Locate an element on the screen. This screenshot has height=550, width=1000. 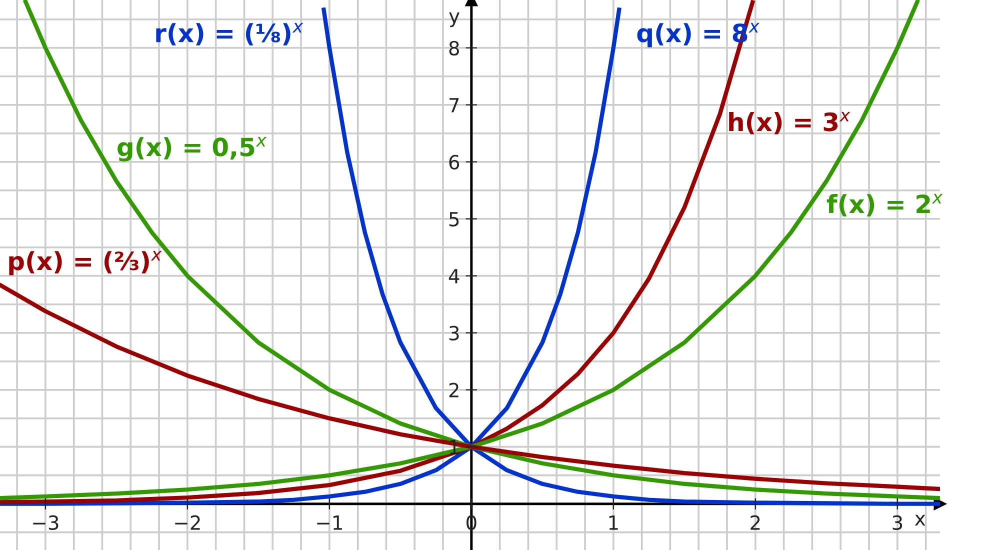
x-tick-label: −2 is located at coordinates (187, 522).